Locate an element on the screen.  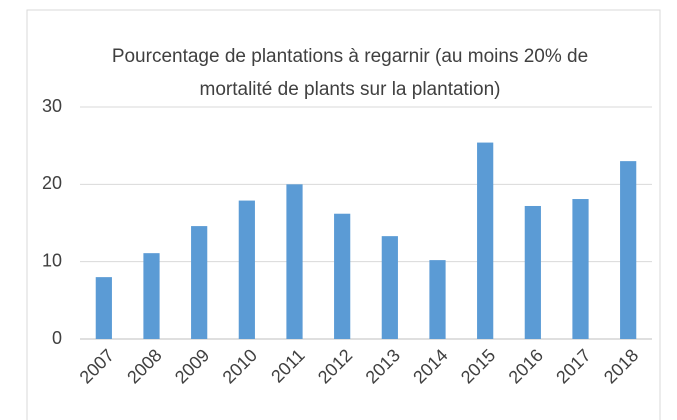
y-tick-label: 30 is located at coordinates (52, 106).